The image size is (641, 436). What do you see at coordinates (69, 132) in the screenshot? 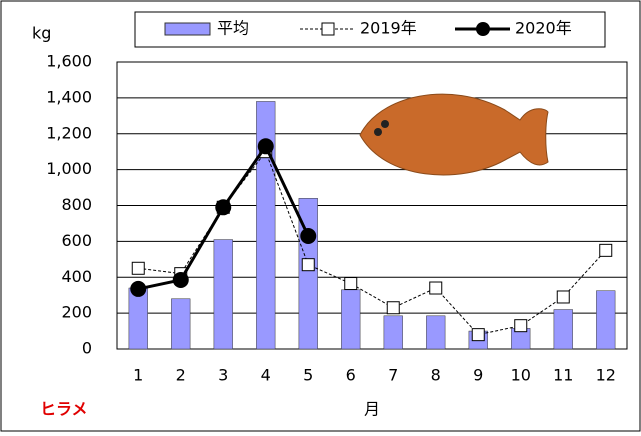
I see `y-tick-label: 1,200` at bounding box center [69, 132].